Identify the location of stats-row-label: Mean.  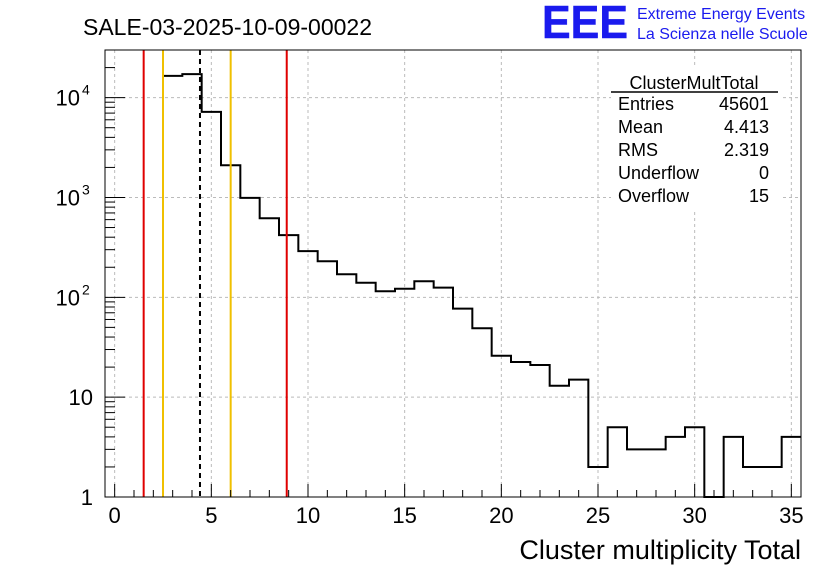
(640, 127).